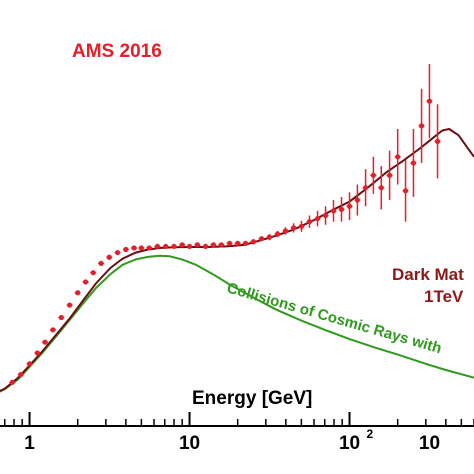 Image resolution: width=474 pixels, height=474 pixels. Describe the element at coordinates (117, 51) in the screenshot. I see `experiment-label: AMS 2016` at that location.